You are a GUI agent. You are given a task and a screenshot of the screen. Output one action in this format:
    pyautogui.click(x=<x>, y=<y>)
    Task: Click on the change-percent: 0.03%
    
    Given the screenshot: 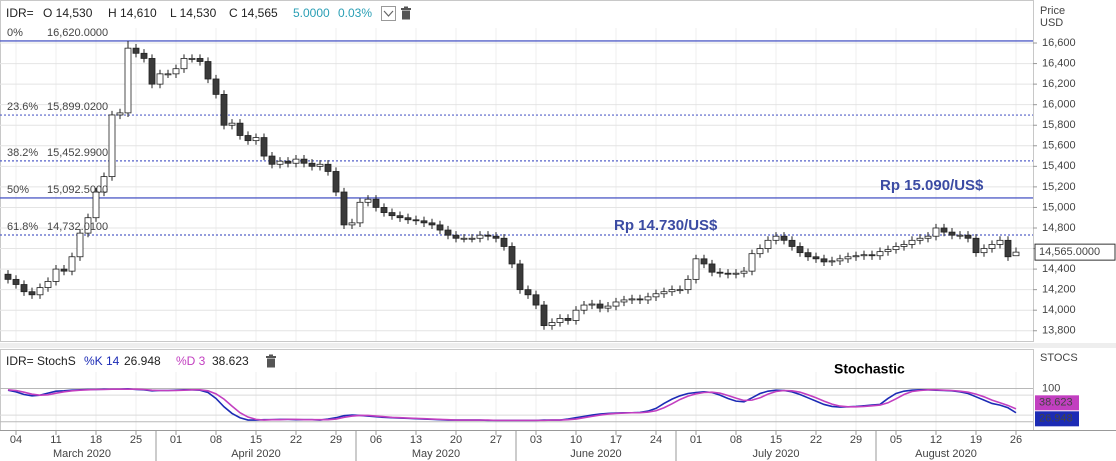 What is the action you would take?
    pyautogui.click(x=355, y=13)
    